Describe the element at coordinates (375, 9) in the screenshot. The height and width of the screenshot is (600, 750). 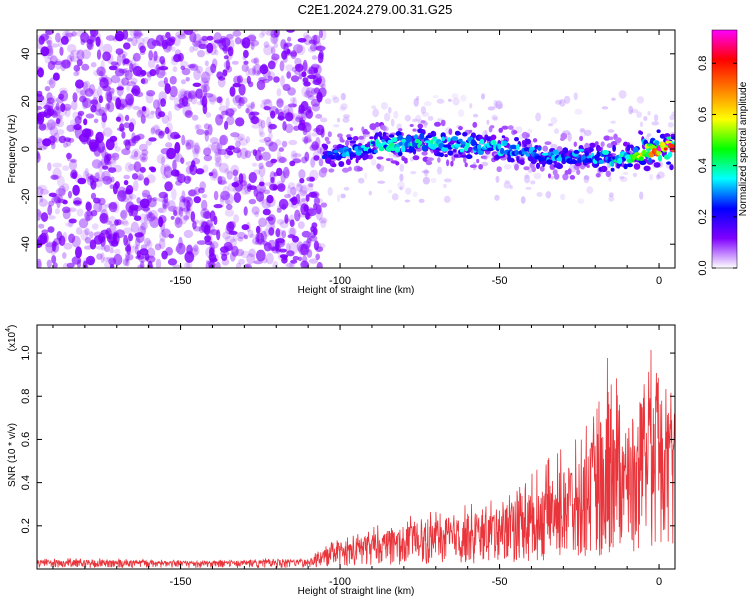
I see `chart-title: C2E1.2024.279.00.31.G25` at that location.